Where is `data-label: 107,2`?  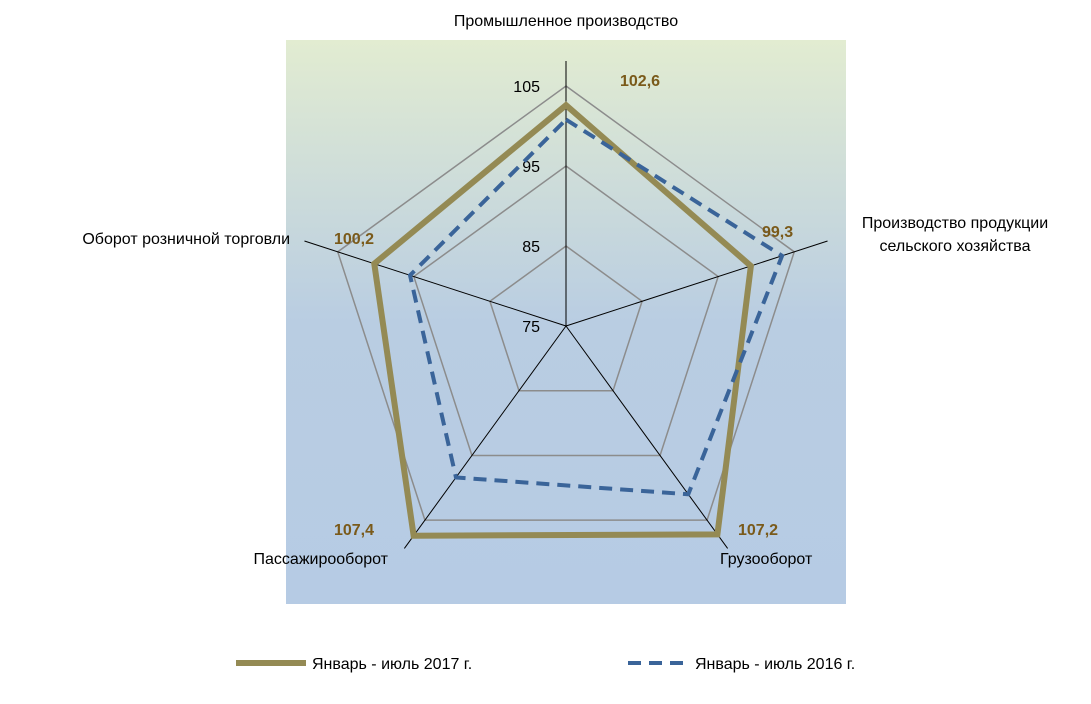 data-label: 107,2 is located at coordinates (758, 530).